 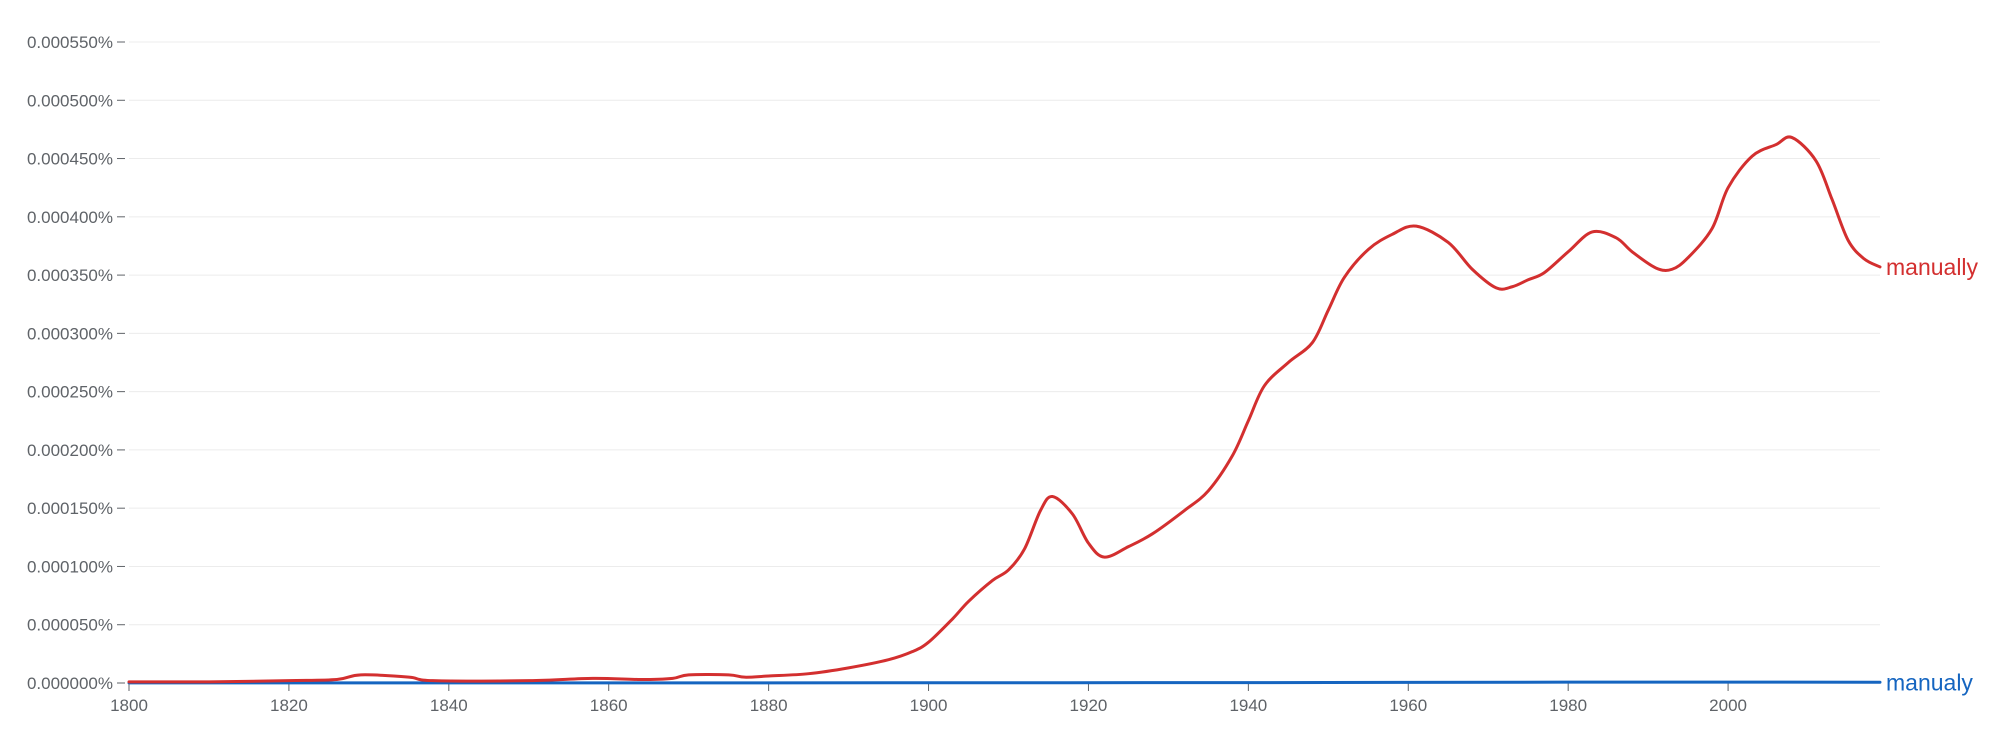 I want to click on y-tick-label: 0.000350%, so click(x=70, y=275).